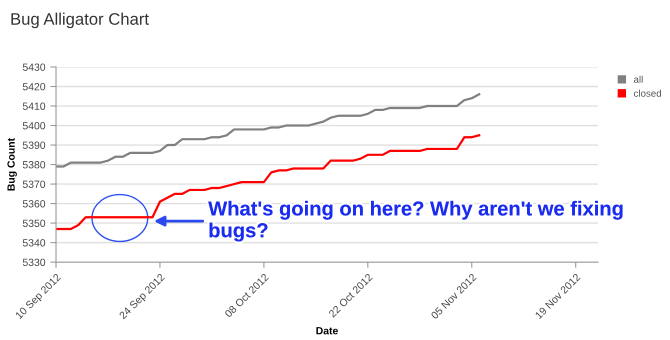  What do you see at coordinates (648, 93) in the screenshot?
I see `legend-label: closed` at bounding box center [648, 93].